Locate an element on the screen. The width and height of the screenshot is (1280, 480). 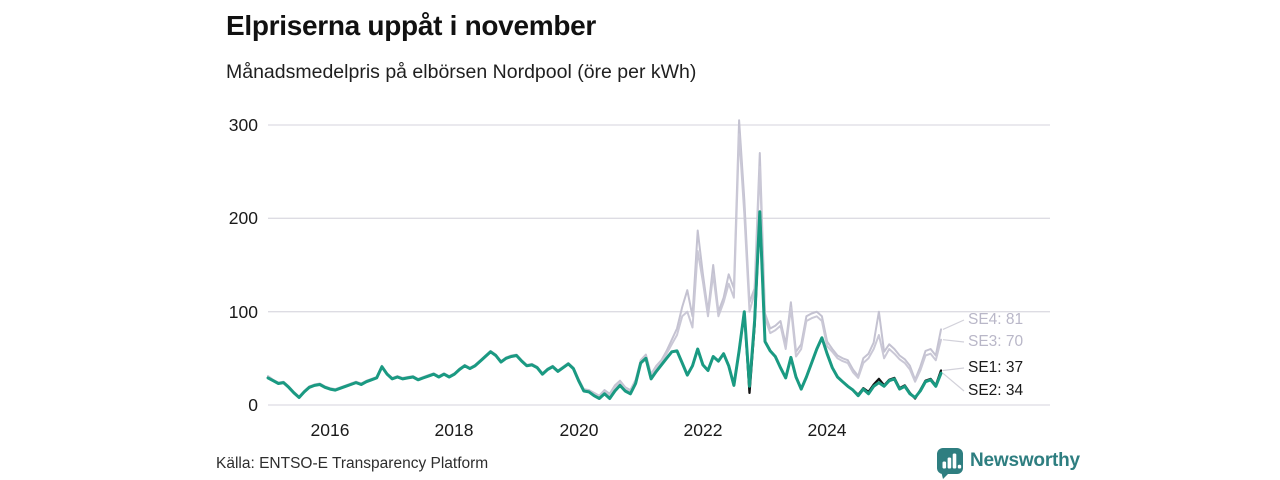
end-label-se3: SE3: 70 is located at coordinates (996, 341).